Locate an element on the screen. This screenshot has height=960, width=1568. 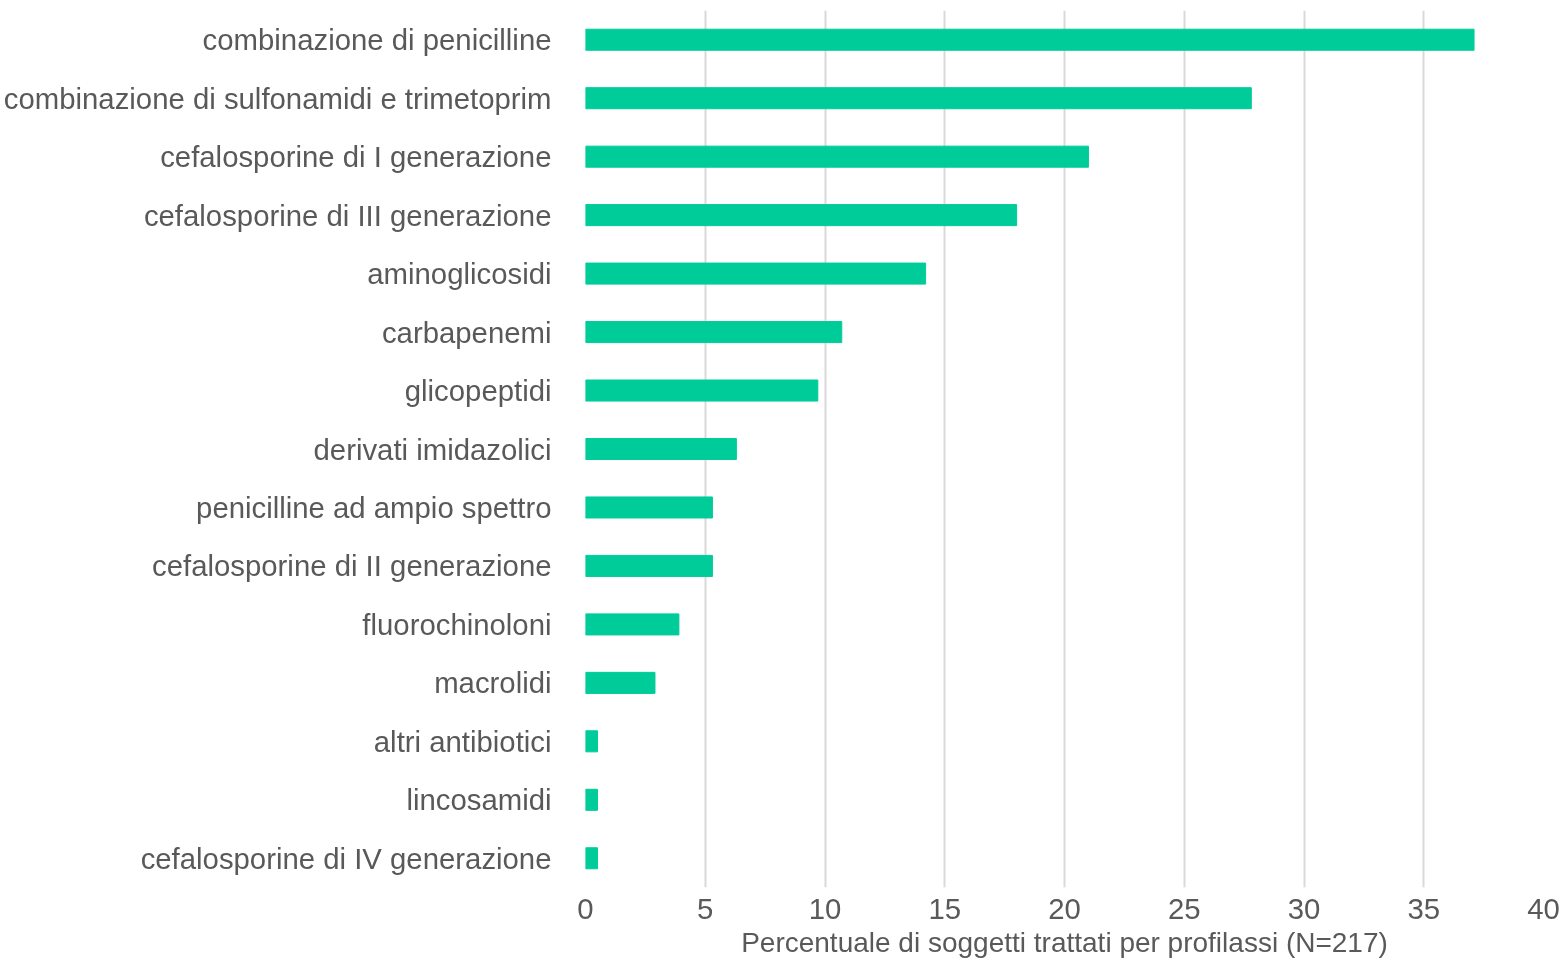
x-tick-label: 20 is located at coordinates (1064, 908).